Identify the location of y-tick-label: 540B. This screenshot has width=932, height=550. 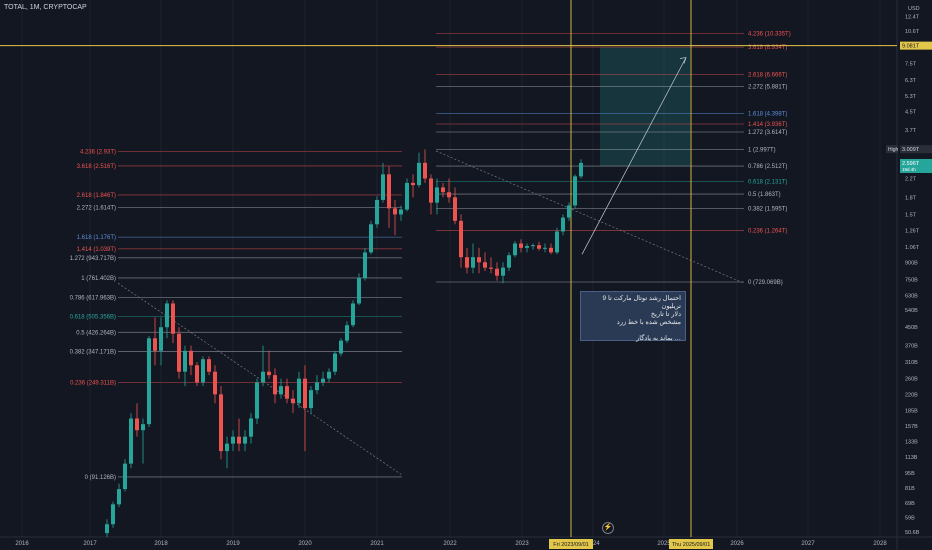
(911, 311).